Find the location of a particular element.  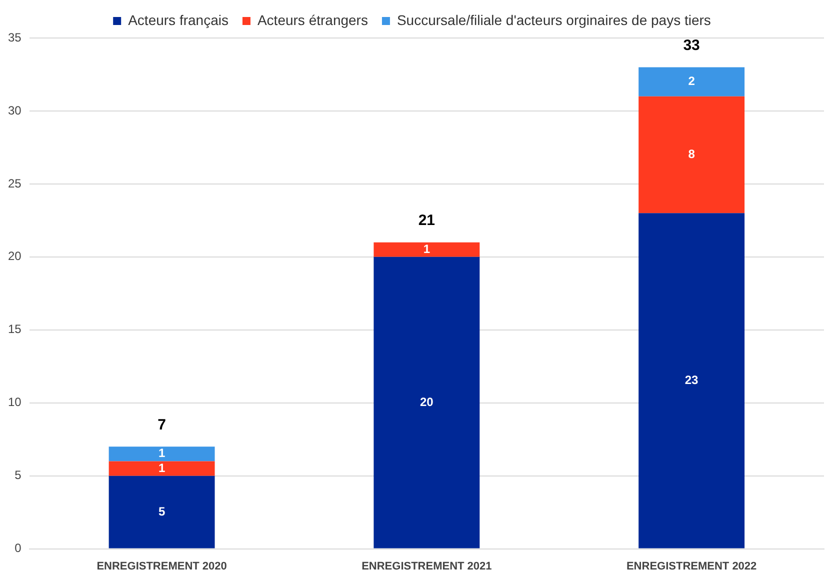

data-label: 23 is located at coordinates (691, 380).